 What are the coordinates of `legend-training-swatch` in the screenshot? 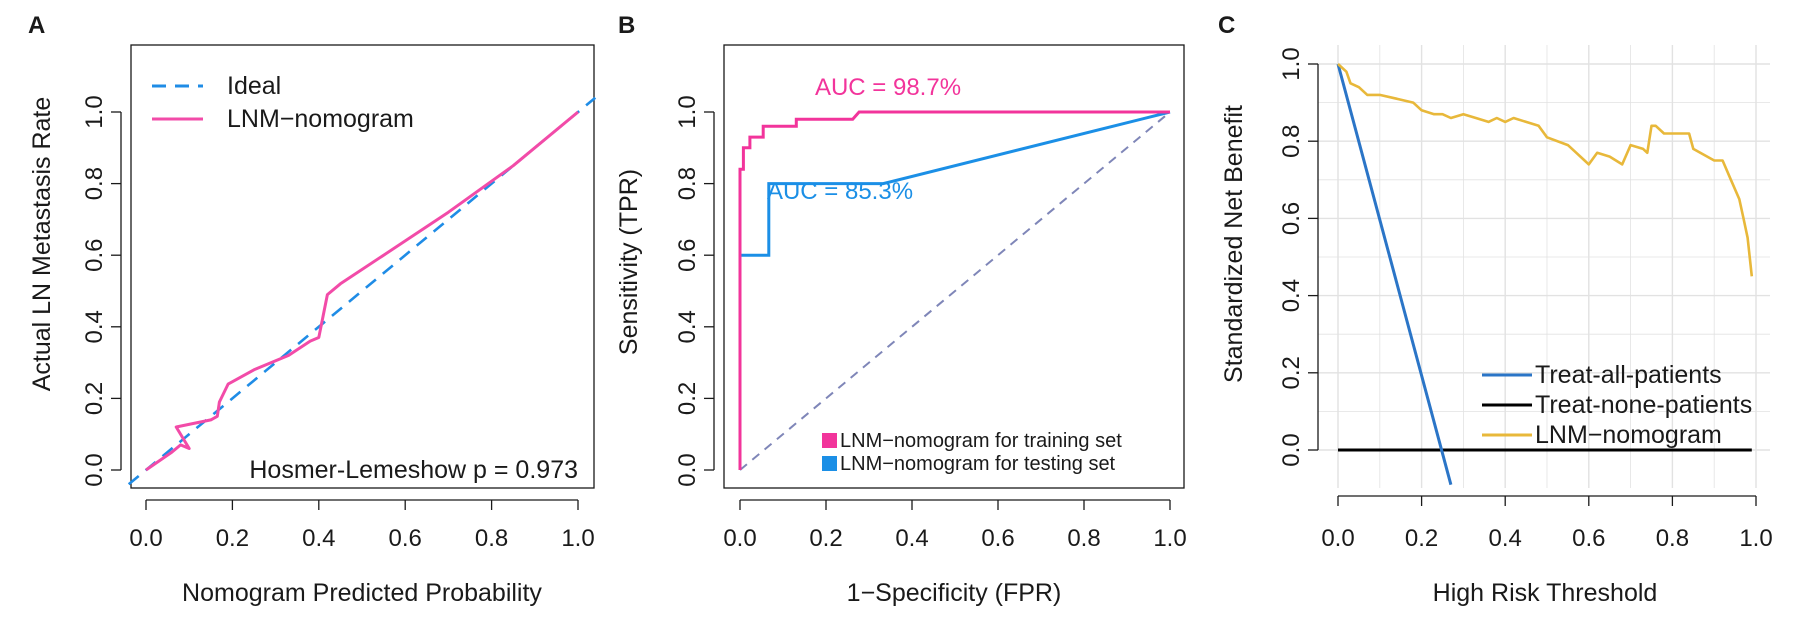 It's located at (829, 440).